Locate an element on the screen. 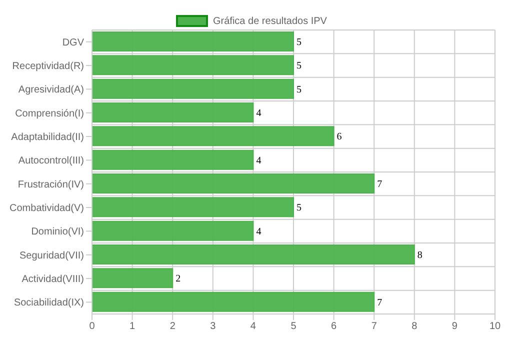 This screenshot has width=511, height=344. y-tick-label: Receptividad(R) is located at coordinates (48, 66).